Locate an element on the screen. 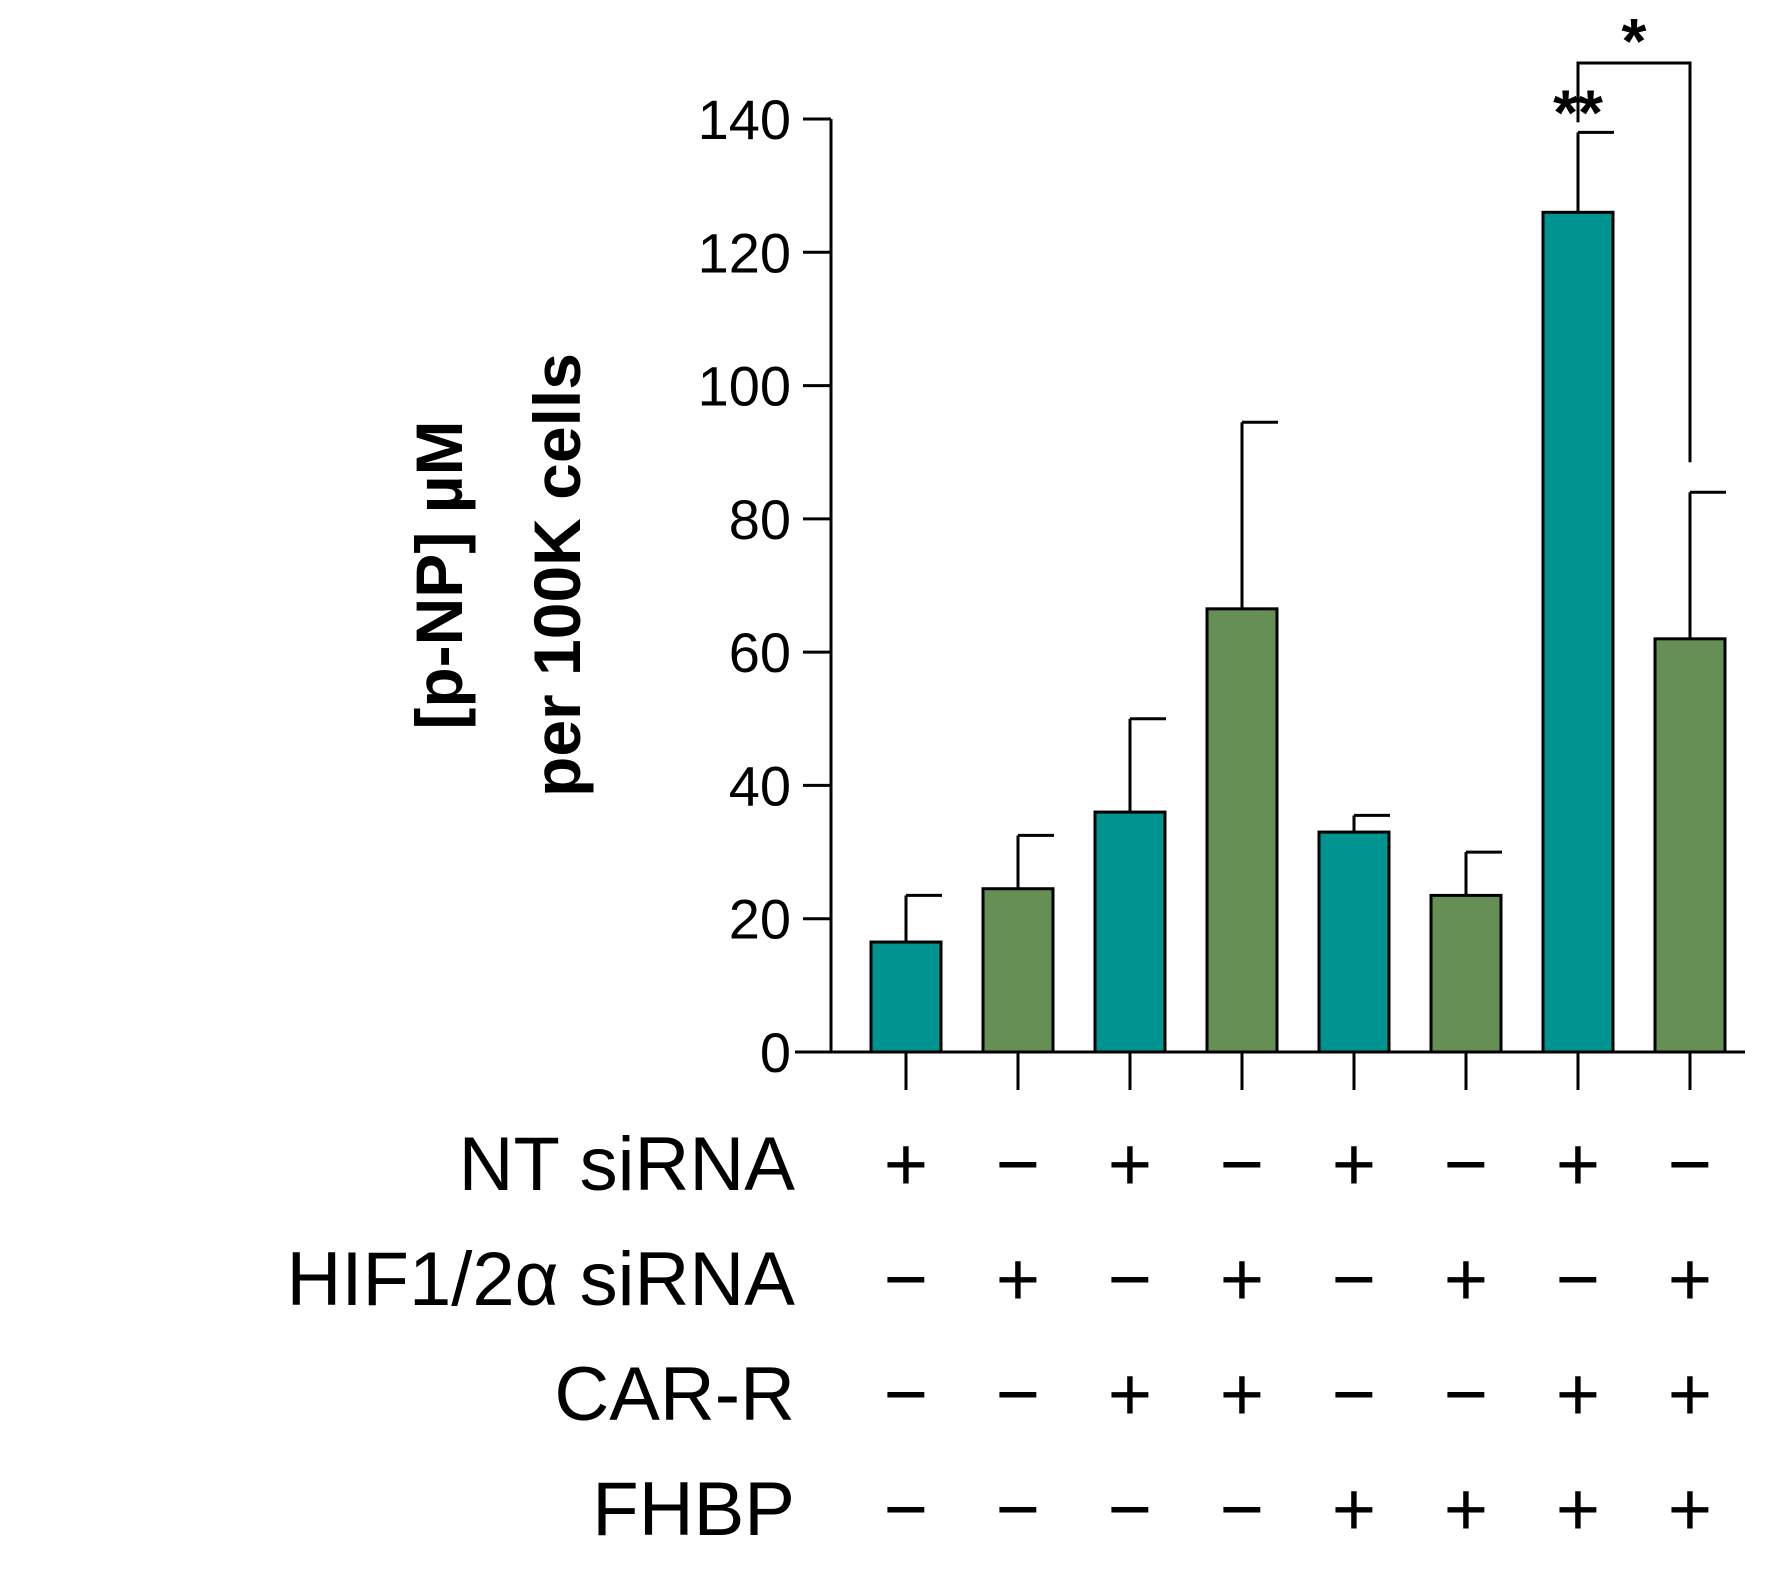  condition-row-label: HIF1/2α siRNA is located at coordinates (541, 1279).